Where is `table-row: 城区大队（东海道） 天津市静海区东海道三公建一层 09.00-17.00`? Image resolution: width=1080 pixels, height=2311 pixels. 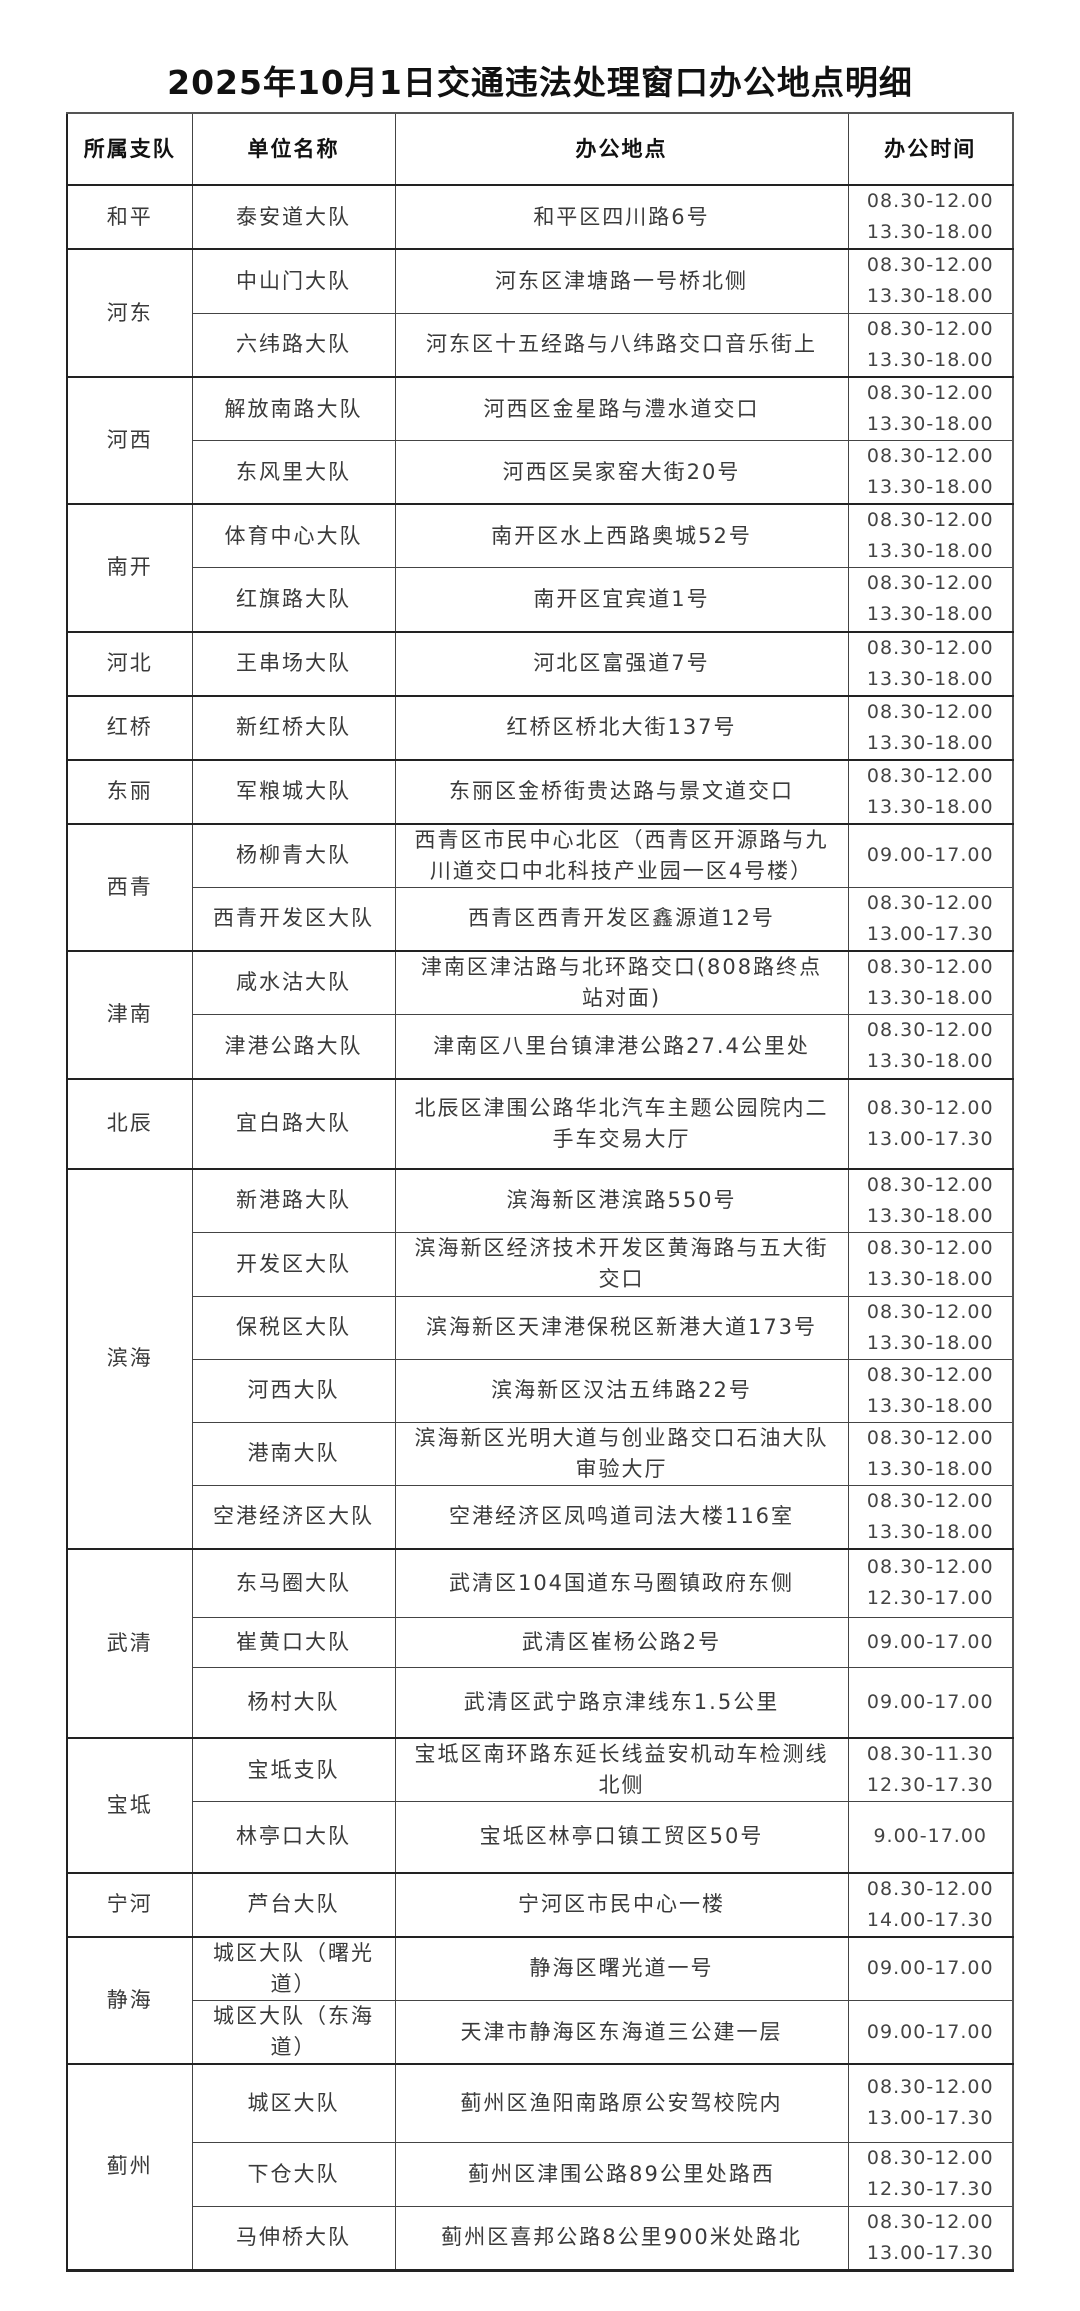
table-row: 城区大队（东海道） 天津市静海区东海道三公建一层 09.00-17.00 is located at coordinates (540, 2032).